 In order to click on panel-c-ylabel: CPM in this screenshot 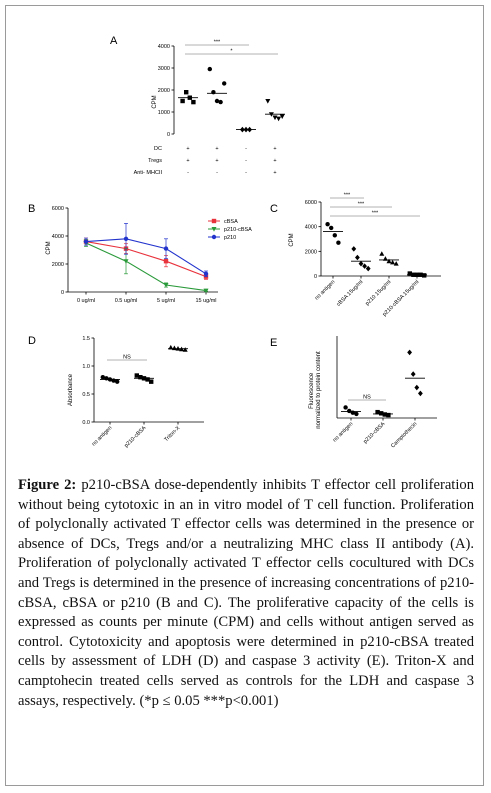, I will do `click(292, 239)`.